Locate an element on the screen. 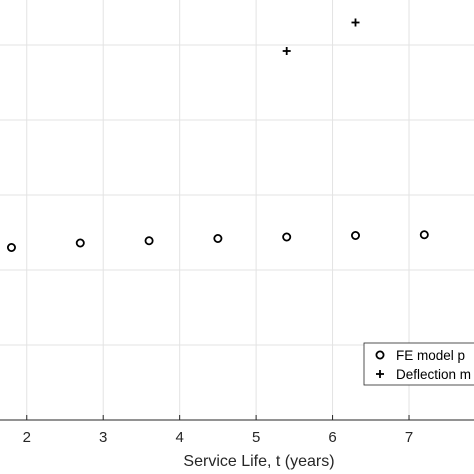  legend-plus-marker is located at coordinates (380, 374).